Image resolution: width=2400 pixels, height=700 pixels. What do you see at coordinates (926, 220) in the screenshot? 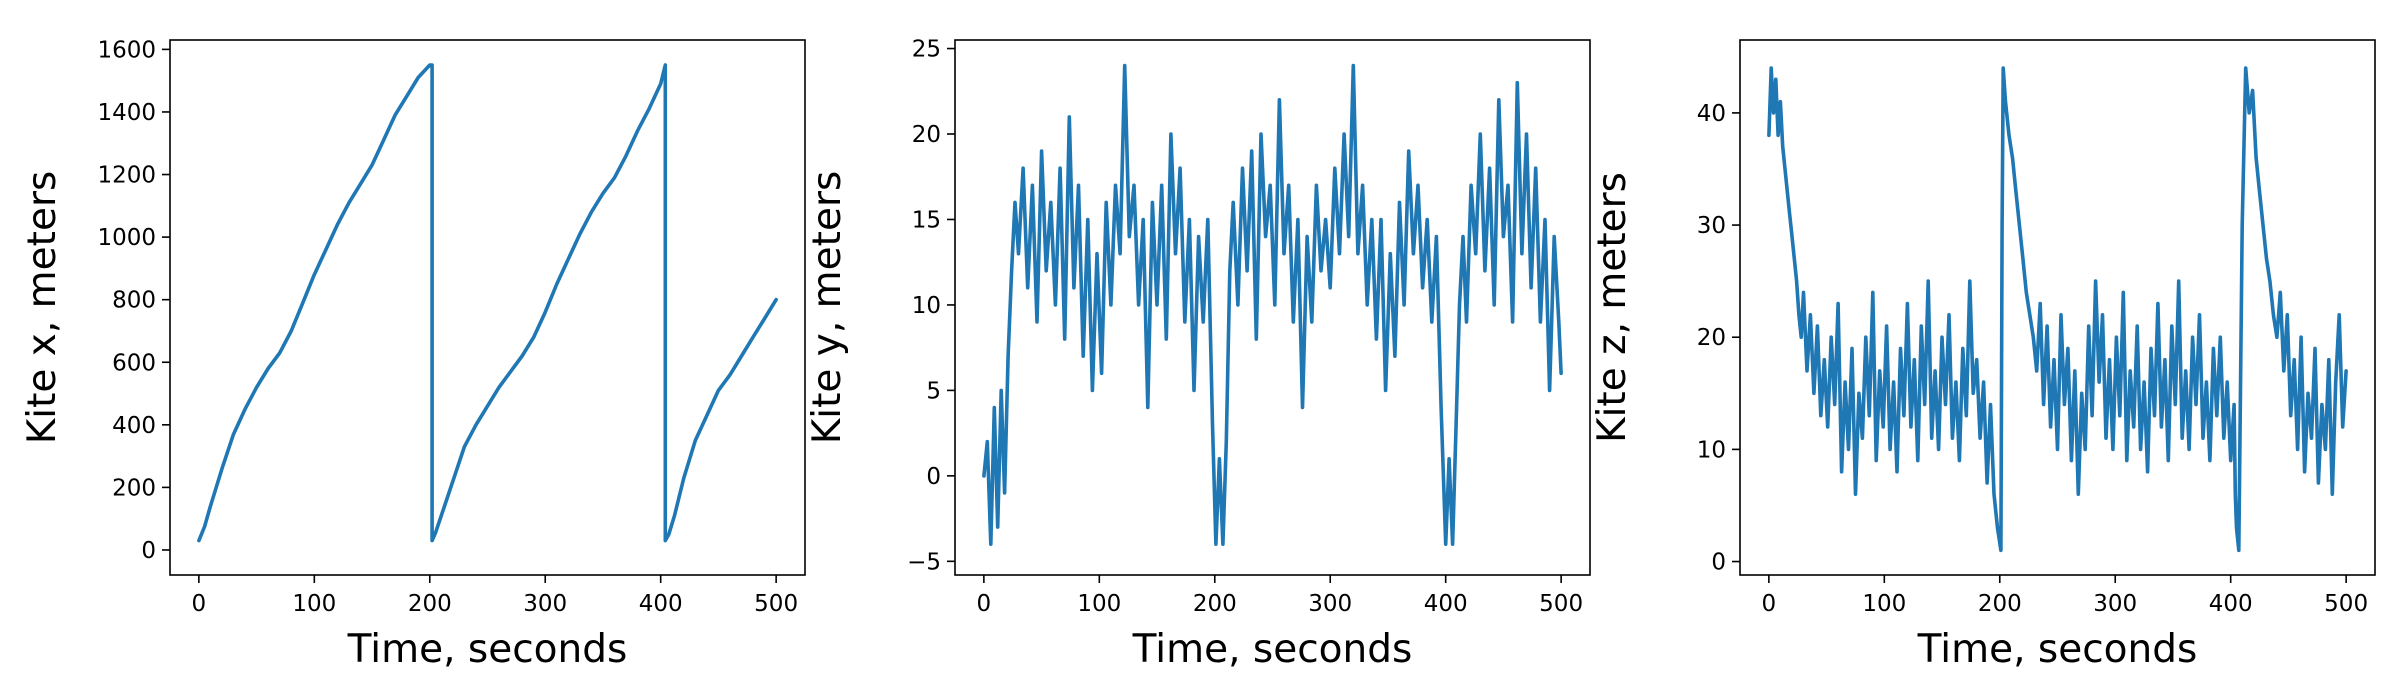
I see `y-tick-label: 15` at bounding box center [926, 220].